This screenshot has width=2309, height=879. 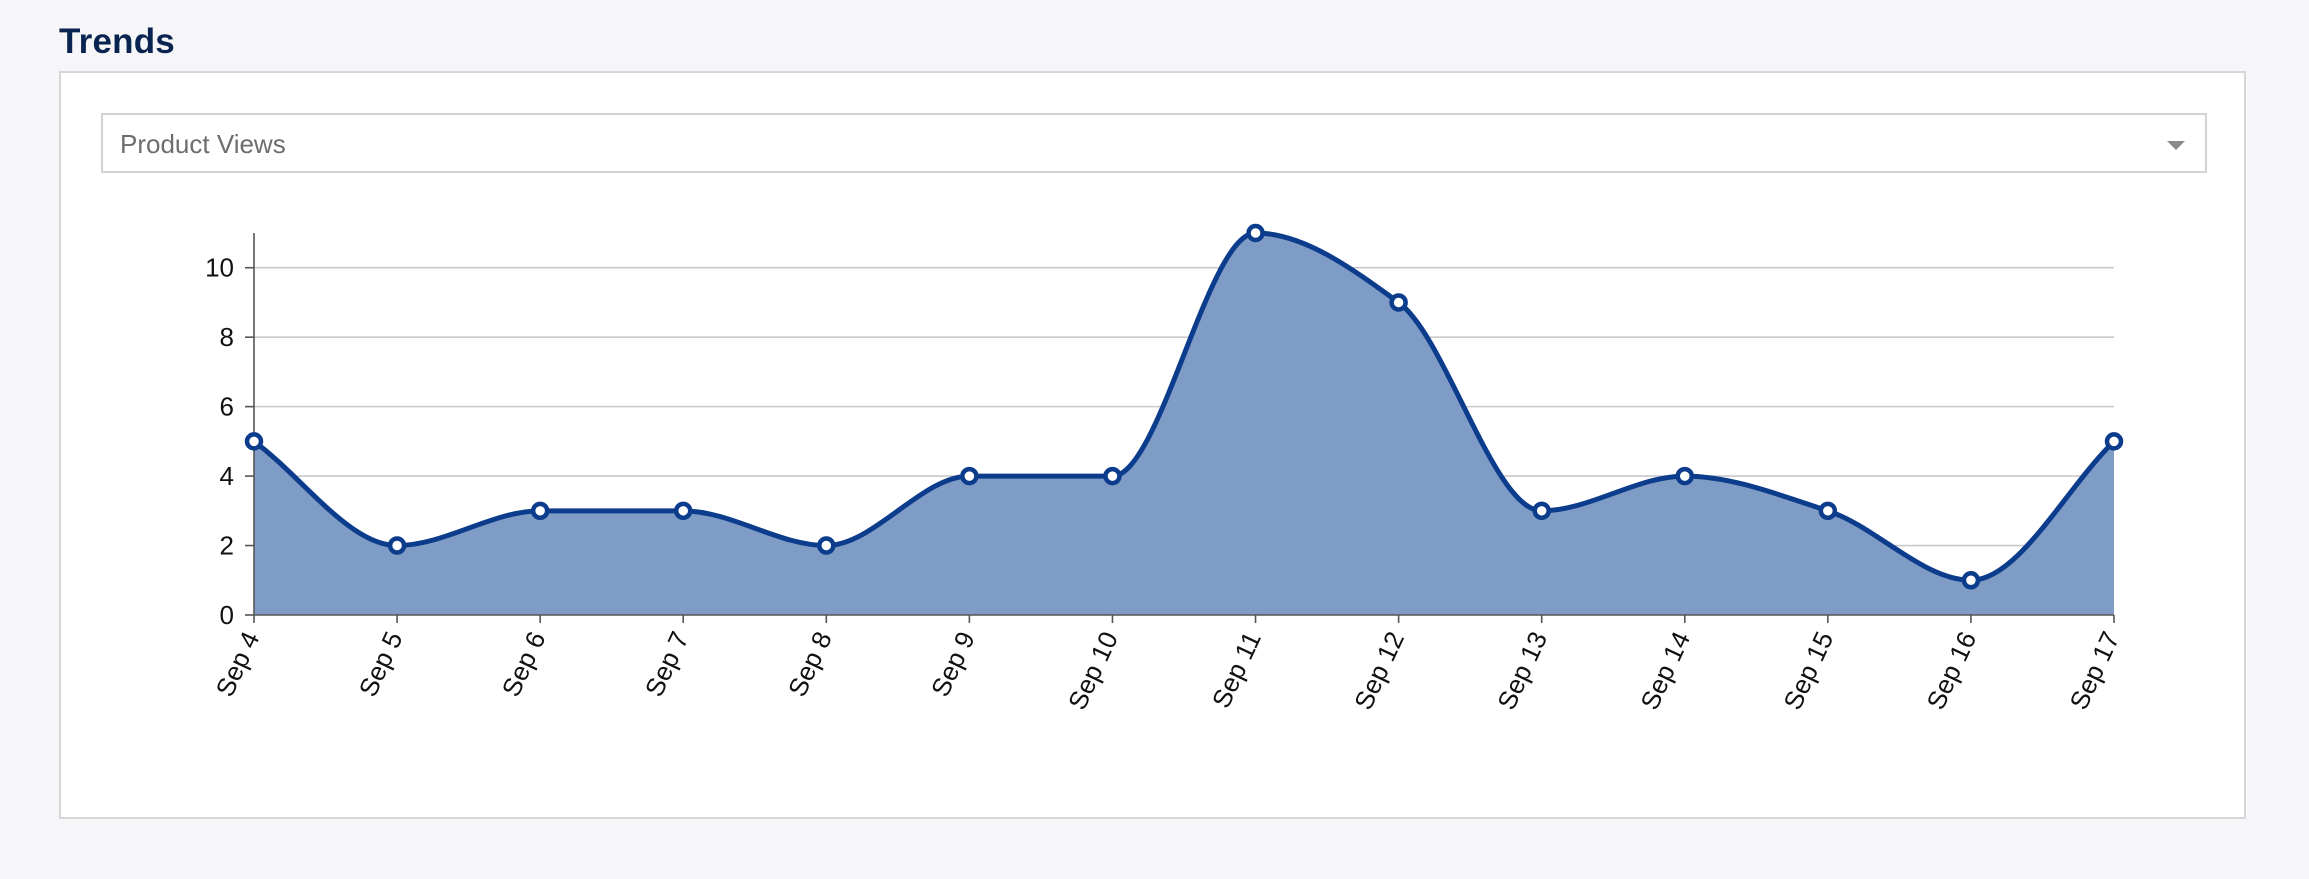 I want to click on x-tick-label: Sep 16, so click(x=1951, y=670).